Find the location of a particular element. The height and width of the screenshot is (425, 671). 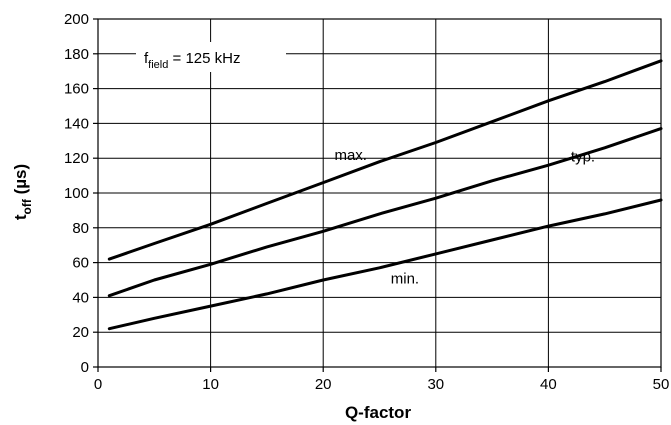

x-tick-label: 30 is located at coordinates (435, 384).